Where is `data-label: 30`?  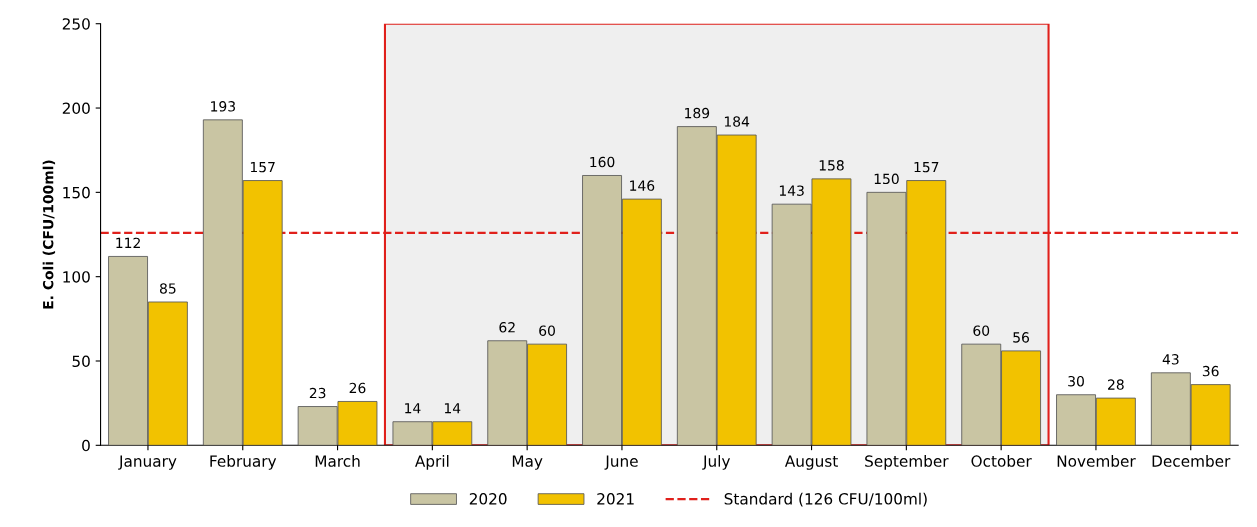 data-label: 30 is located at coordinates (1076, 381).